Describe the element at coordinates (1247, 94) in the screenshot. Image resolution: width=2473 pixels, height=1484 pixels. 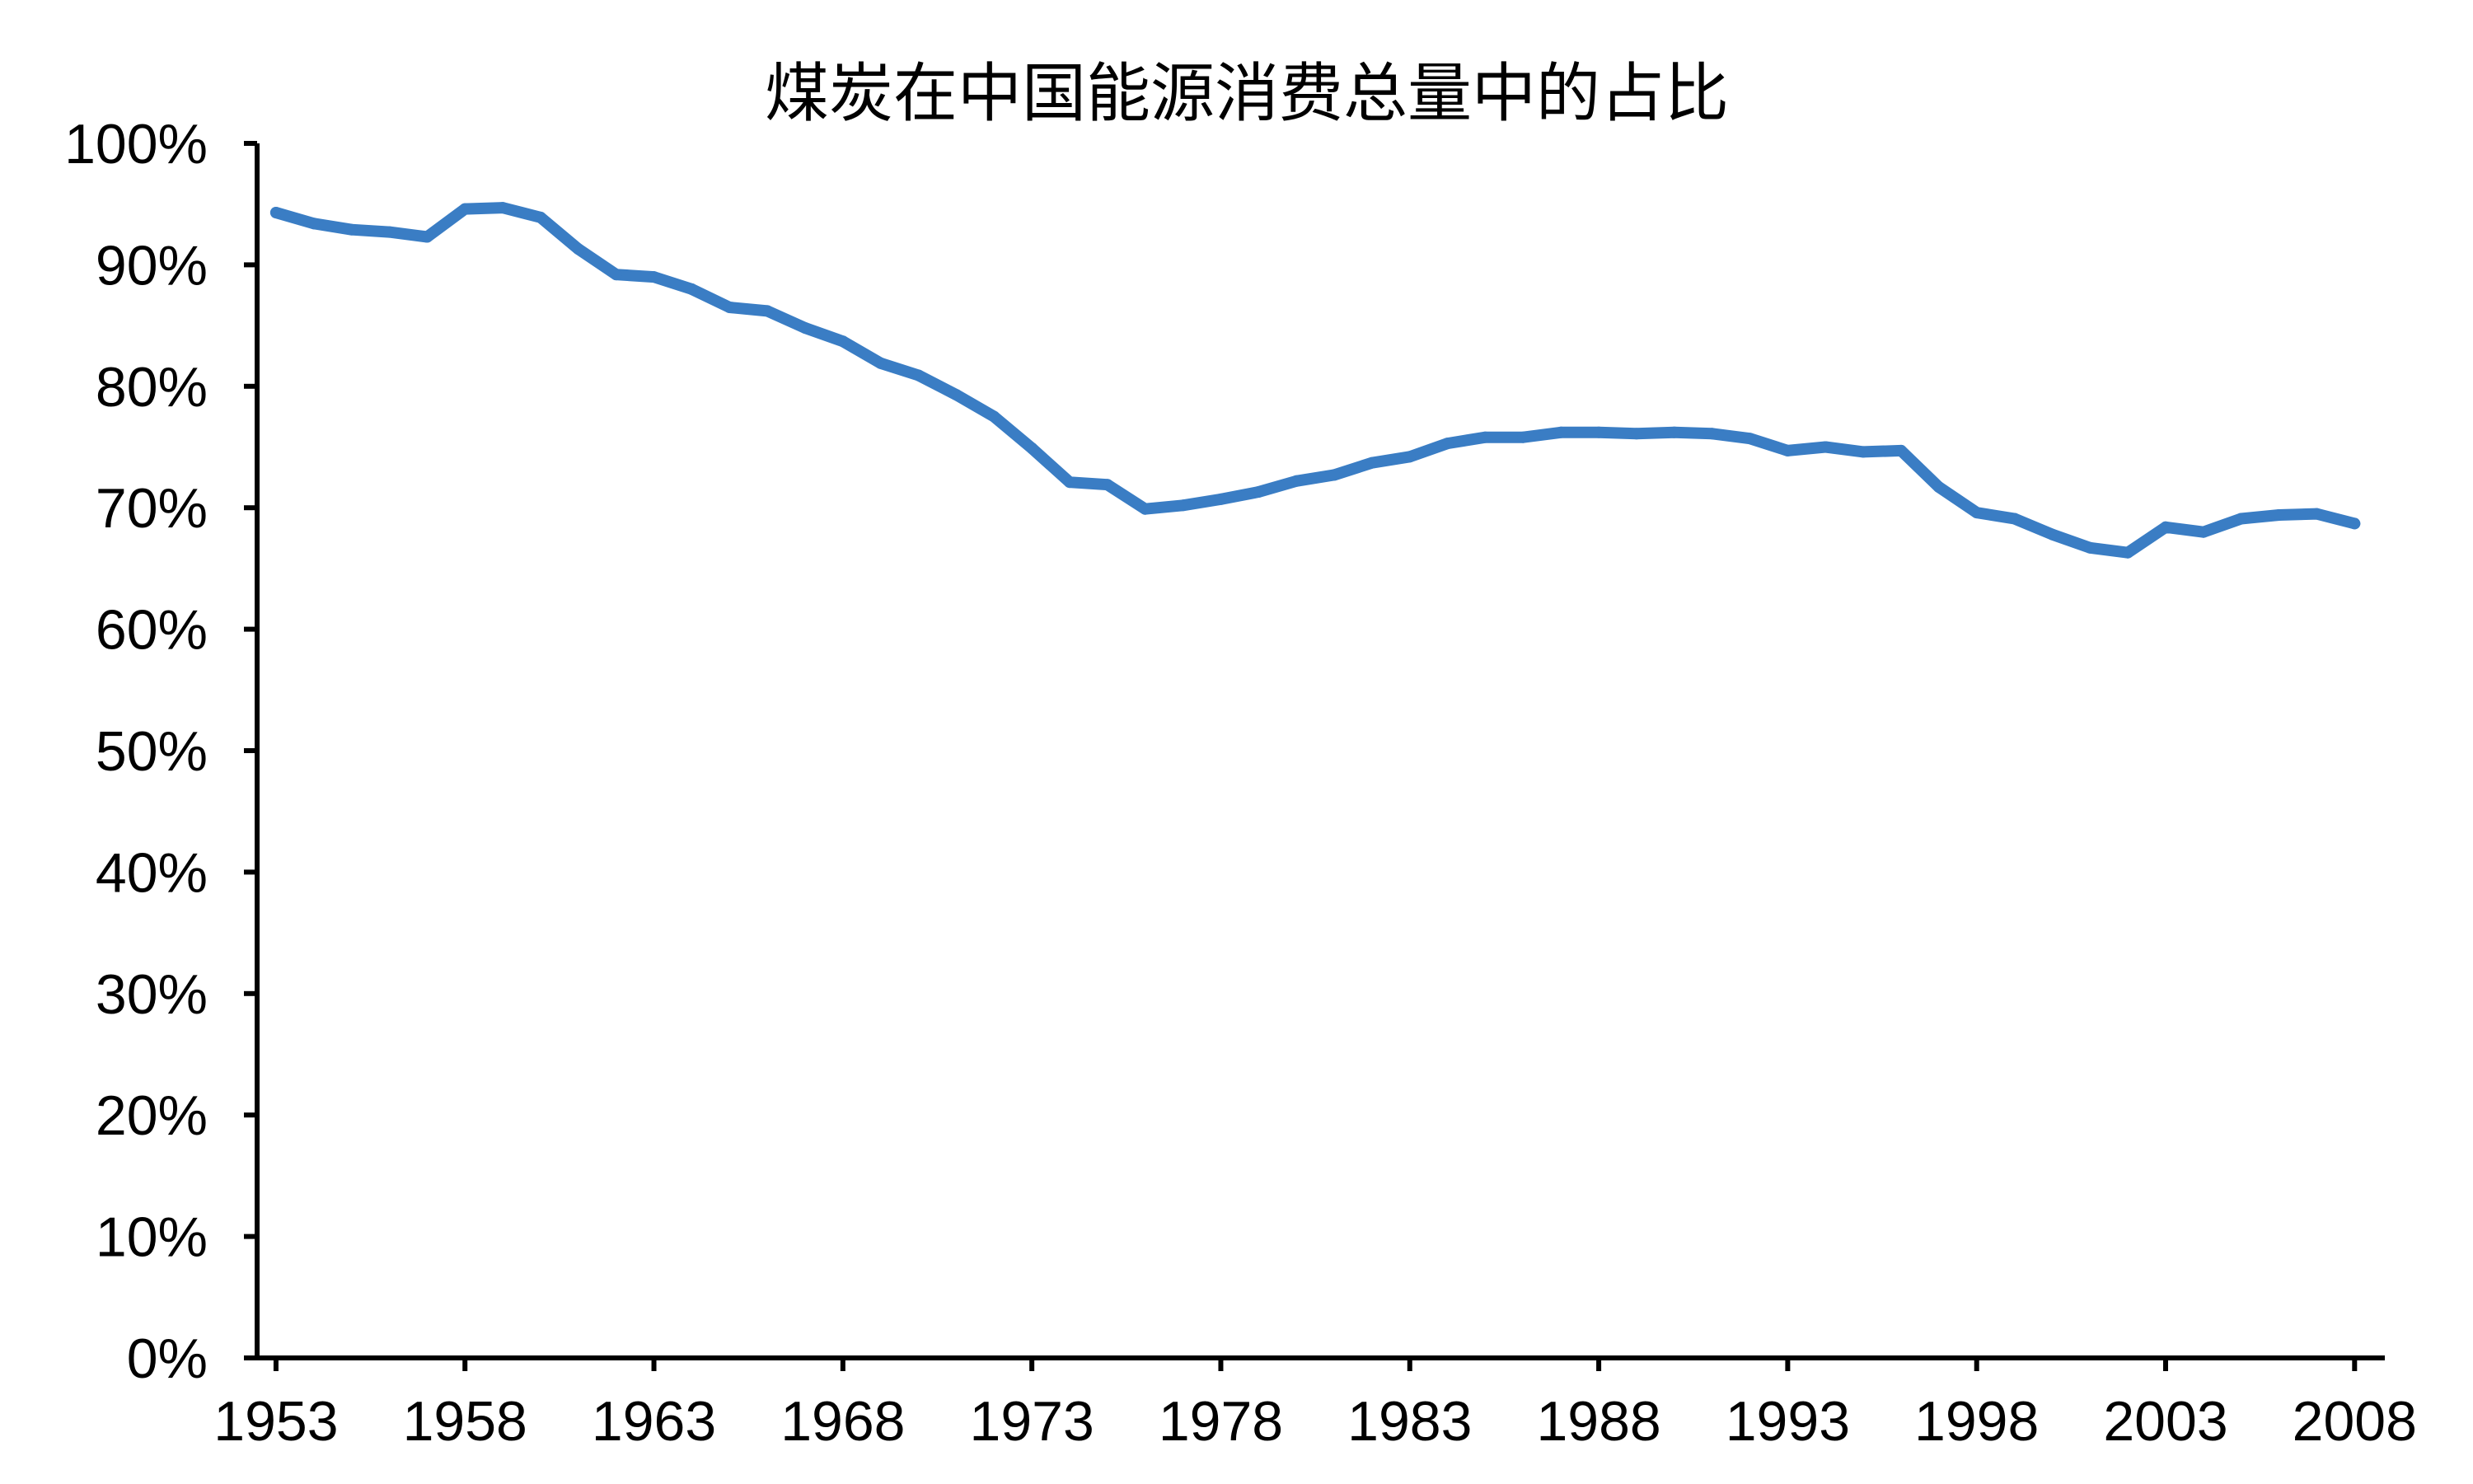
I see `chart-title: 煤炭在中国能源消费总量中的占比` at that location.